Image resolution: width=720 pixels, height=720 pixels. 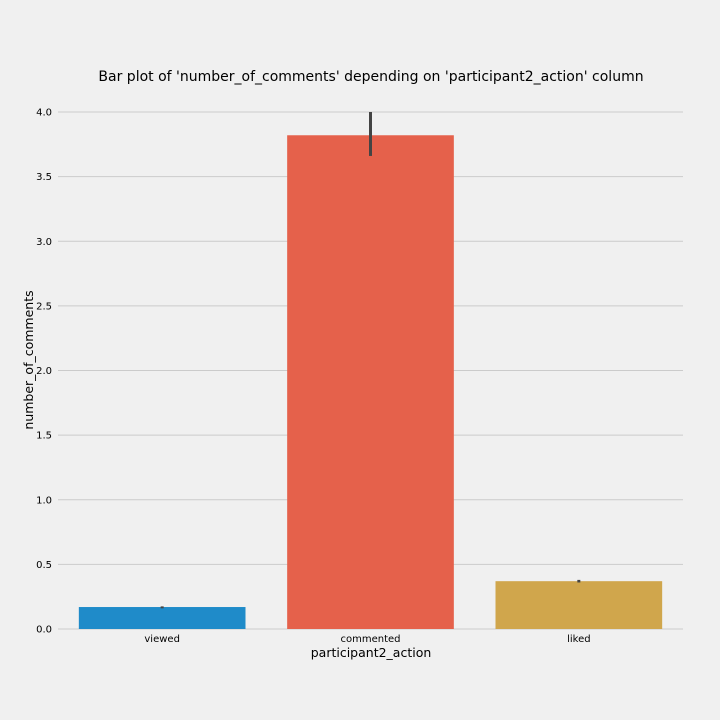 What do you see at coordinates (44, 113) in the screenshot?
I see `y-tick-label: 4.0` at bounding box center [44, 113].